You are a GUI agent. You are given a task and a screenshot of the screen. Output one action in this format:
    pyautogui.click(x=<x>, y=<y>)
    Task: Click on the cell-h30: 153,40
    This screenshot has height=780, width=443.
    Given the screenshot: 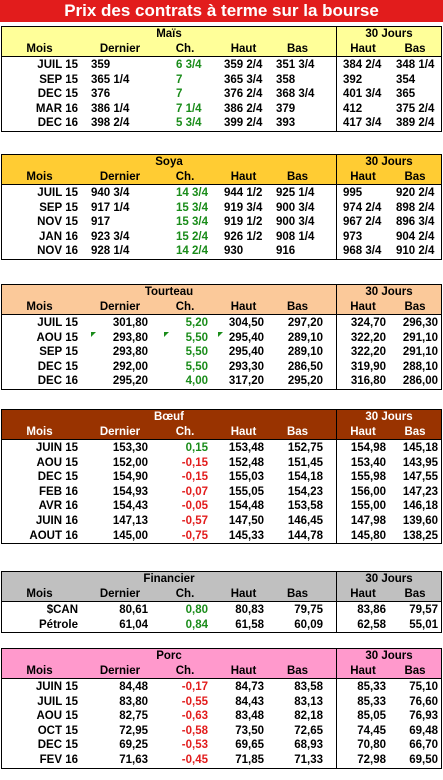 What is the action you would take?
    pyautogui.click(x=368, y=462)
    